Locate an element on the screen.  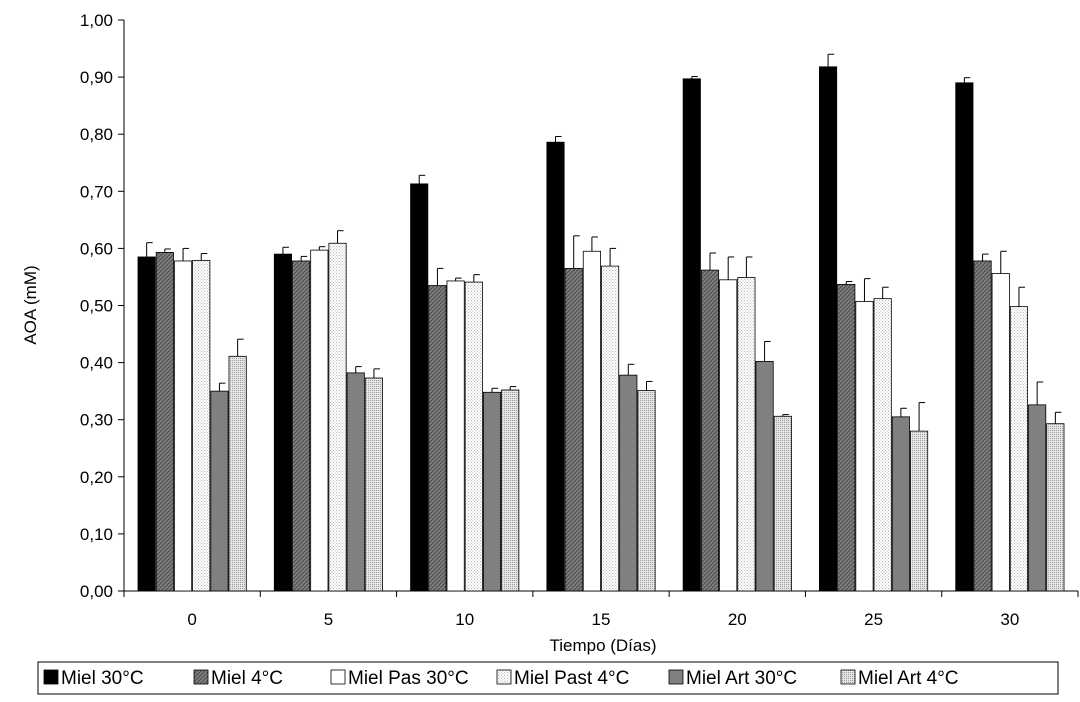
x-tick-label: 15 is located at coordinates (601, 619).